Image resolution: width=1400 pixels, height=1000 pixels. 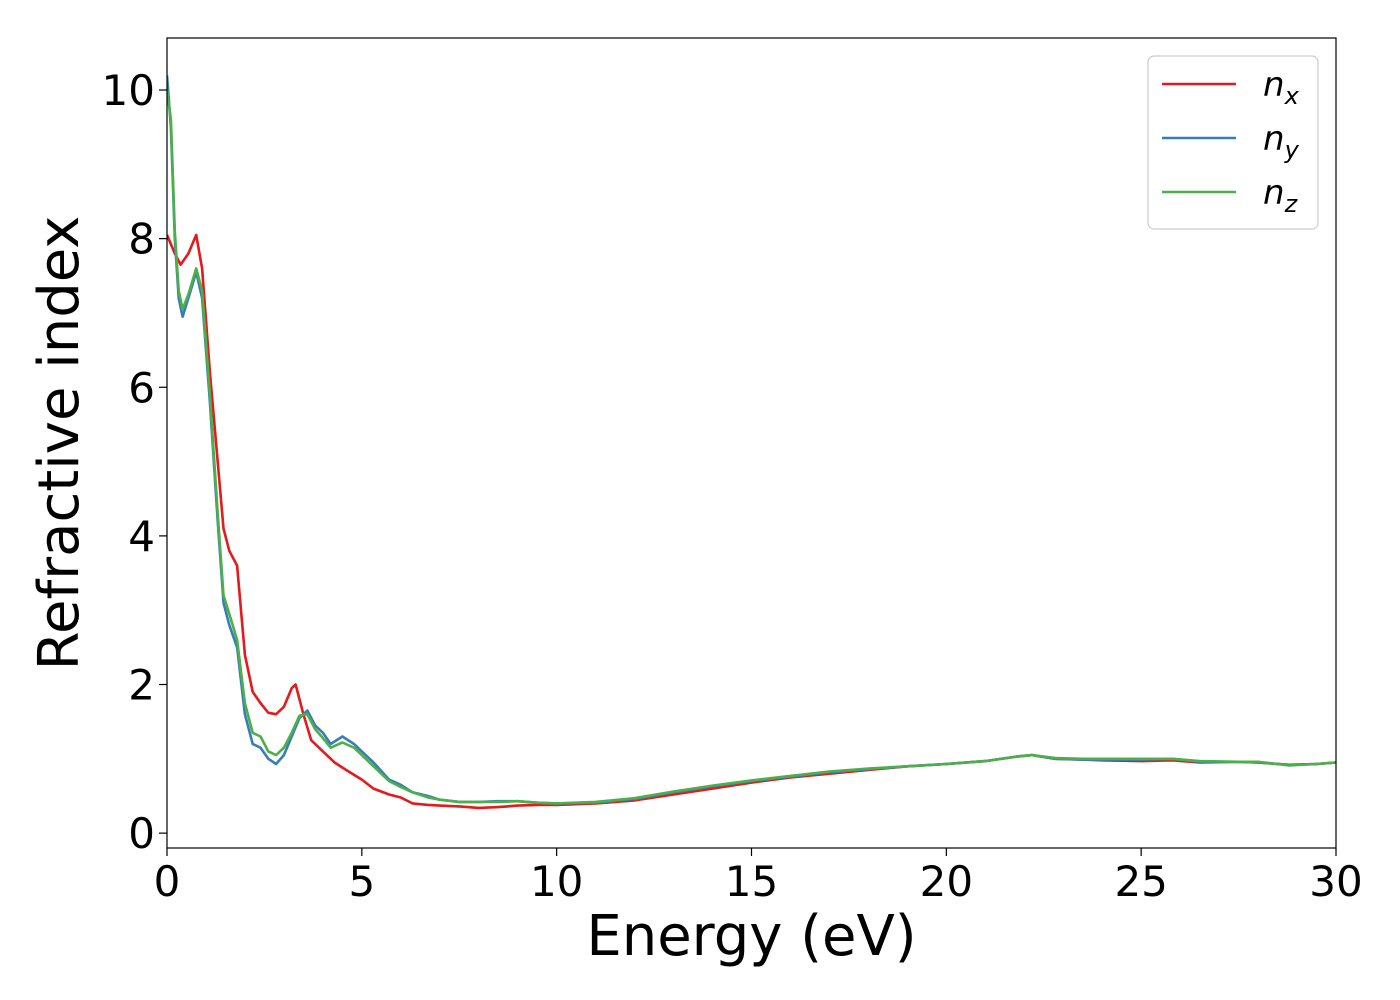 I want to click on y-tick-label: 4, so click(x=141, y=536).